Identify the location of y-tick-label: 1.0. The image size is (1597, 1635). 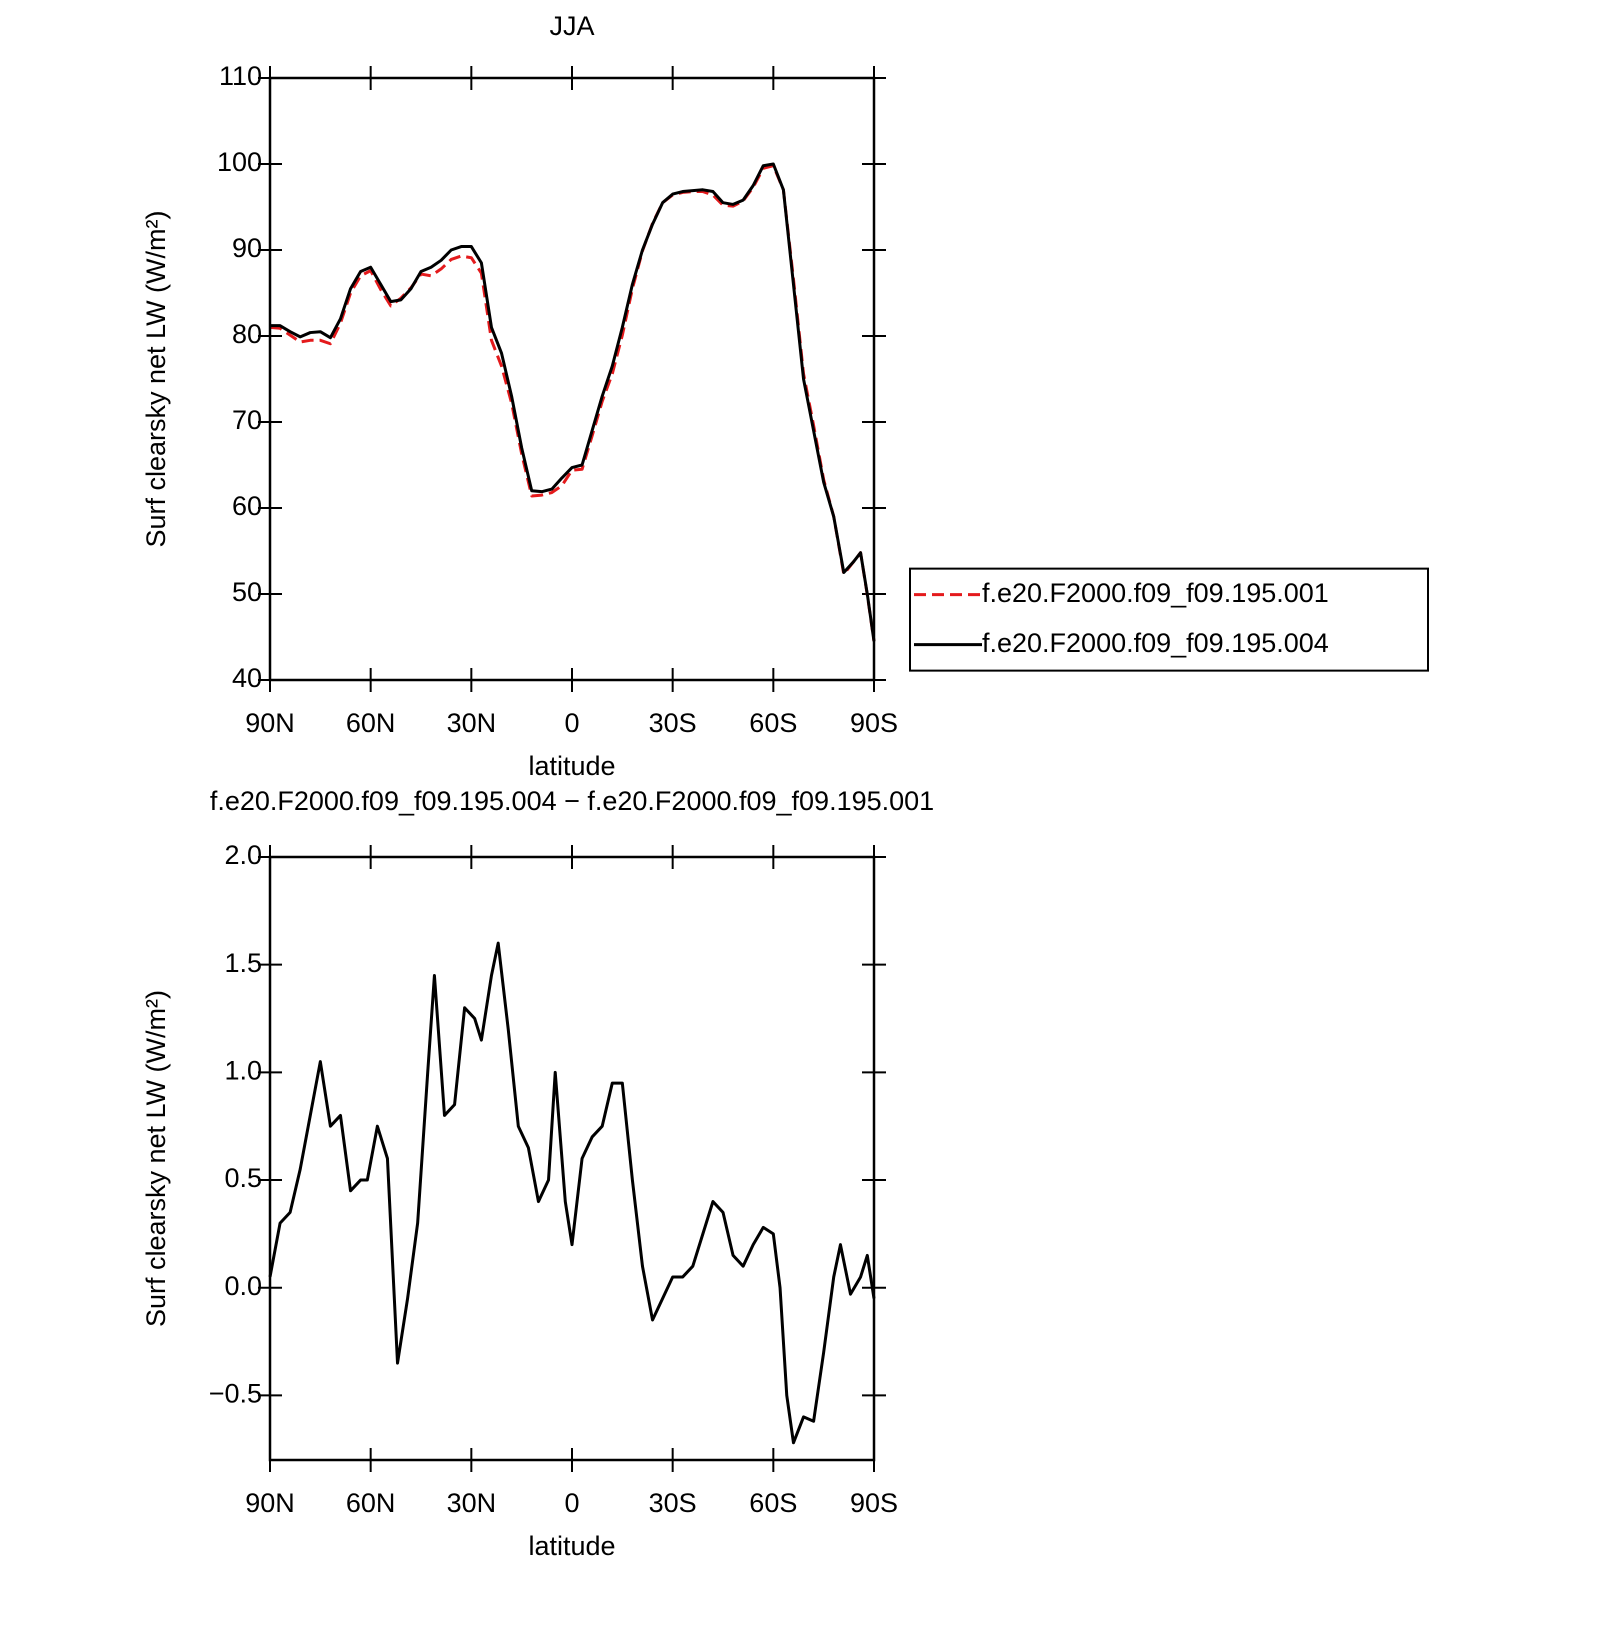
(243, 1070).